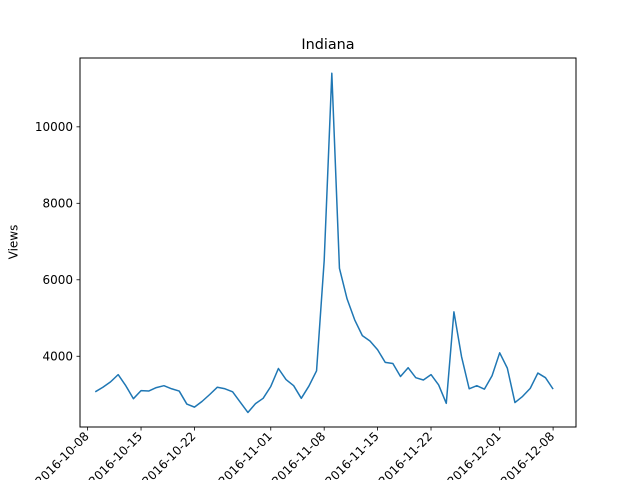 This screenshot has height=480, width=640. What do you see at coordinates (405, 454) in the screenshot?
I see `x-tick-label: 2016-11-22` at bounding box center [405, 454].